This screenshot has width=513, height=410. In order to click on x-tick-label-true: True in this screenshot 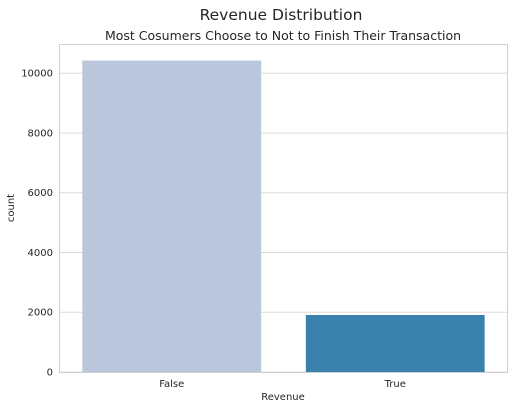, I will do `click(395, 384)`.